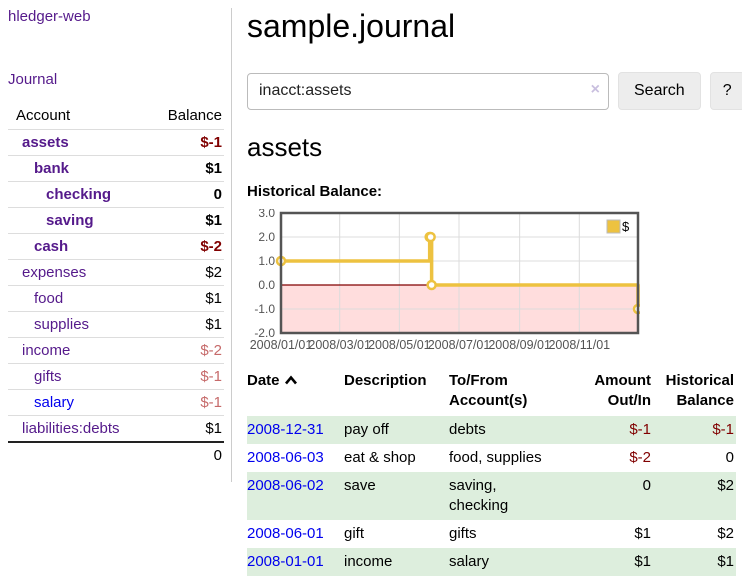 The width and height of the screenshot is (742, 584). What do you see at coordinates (116, 350) in the screenshot?
I see `account-row: income $-2` at bounding box center [116, 350].